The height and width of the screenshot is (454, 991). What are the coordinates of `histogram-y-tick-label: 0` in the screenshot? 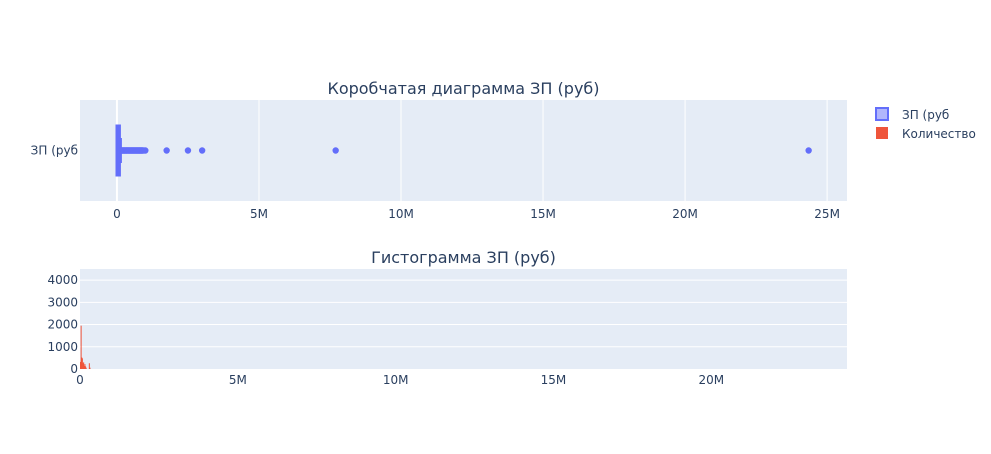 It's located at (74, 369).